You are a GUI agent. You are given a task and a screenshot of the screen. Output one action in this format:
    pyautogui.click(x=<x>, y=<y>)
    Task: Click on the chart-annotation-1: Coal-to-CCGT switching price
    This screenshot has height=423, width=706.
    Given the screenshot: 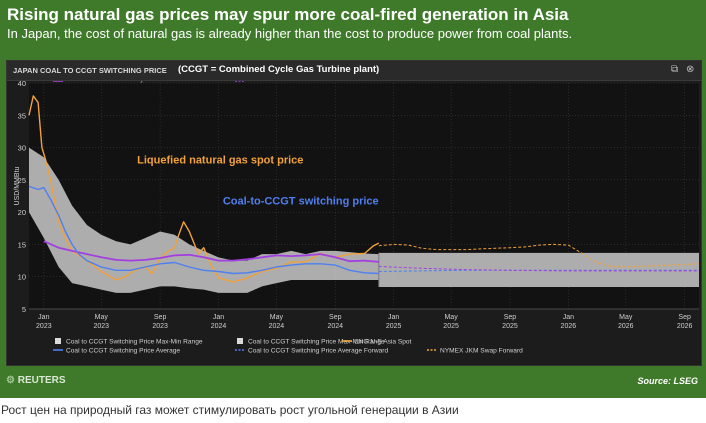 What is the action you would take?
    pyautogui.click(x=301, y=201)
    